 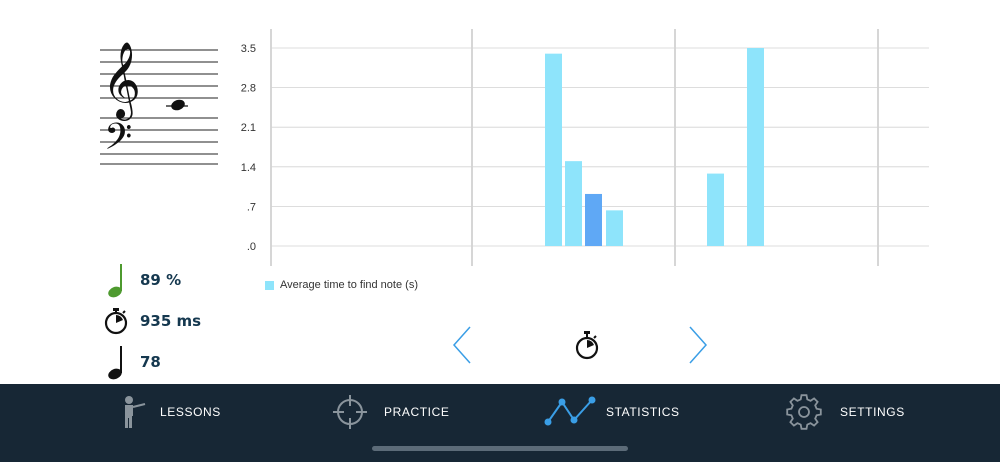 I want to click on bass-clef-icon: 𝄢, so click(x=118, y=141).